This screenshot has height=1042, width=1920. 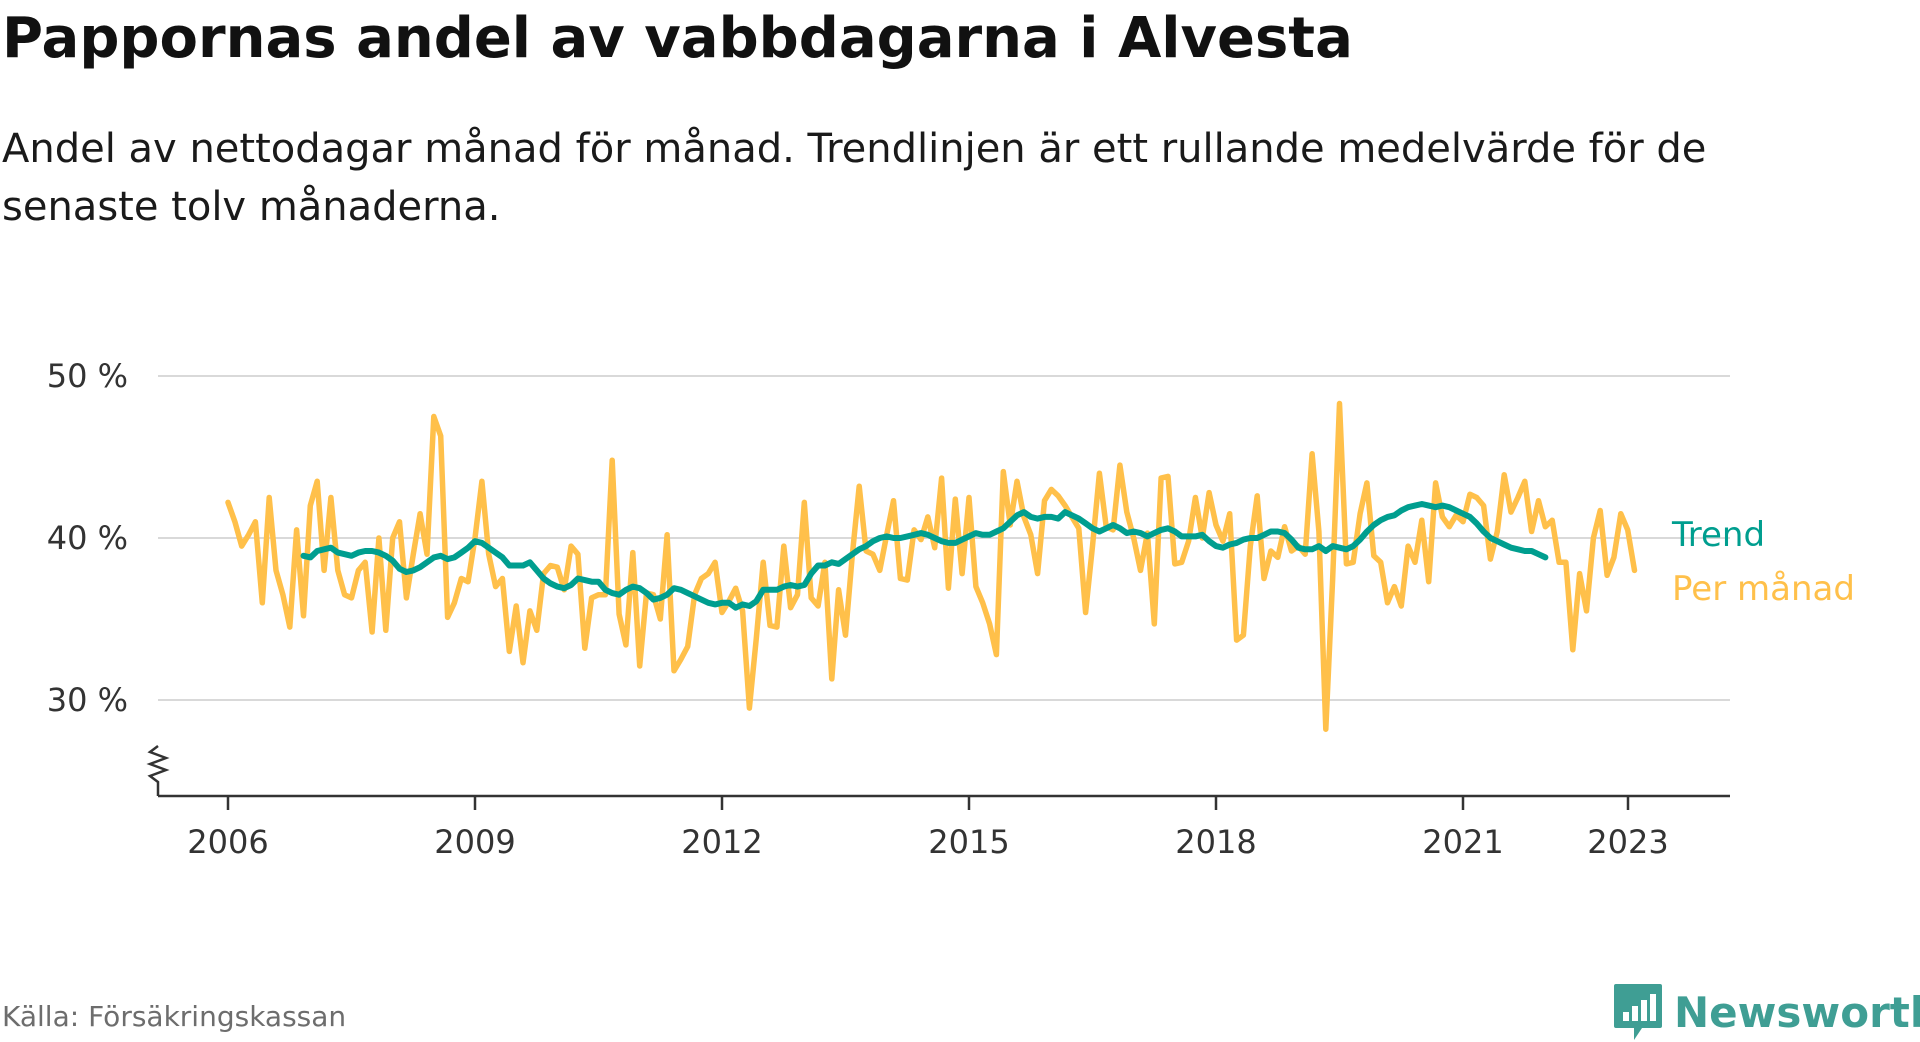 What do you see at coordinates (87, 376) in the screenshot?
I see `y-tick-label: 50 %` at bounding box center [87, 376].